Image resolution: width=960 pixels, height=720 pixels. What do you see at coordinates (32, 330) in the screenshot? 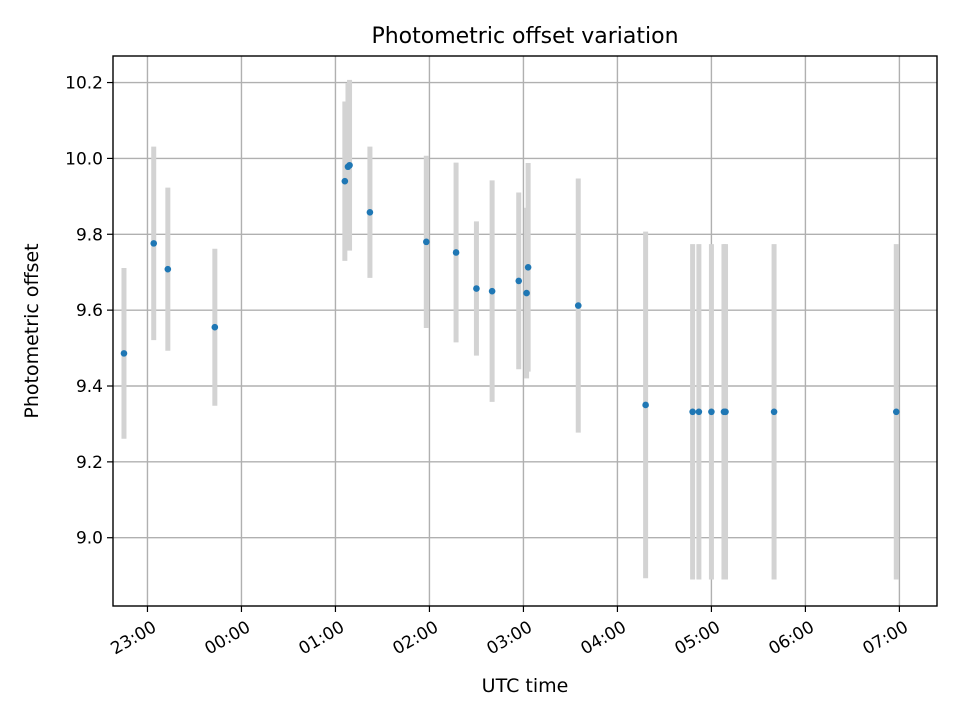
I see `y-axis-label: Photometric offset` at bounding box center [32, 330].